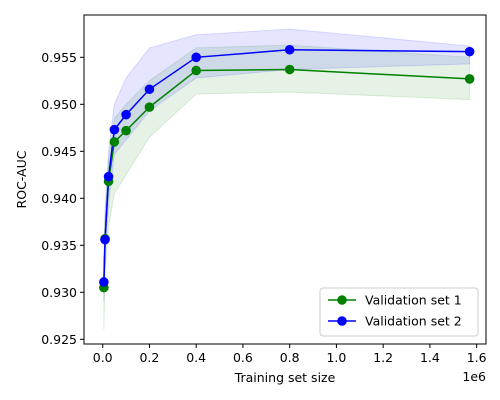 The image size is (500, 400). I want to click on y-tick-label: 0.950, so click(59, 104).